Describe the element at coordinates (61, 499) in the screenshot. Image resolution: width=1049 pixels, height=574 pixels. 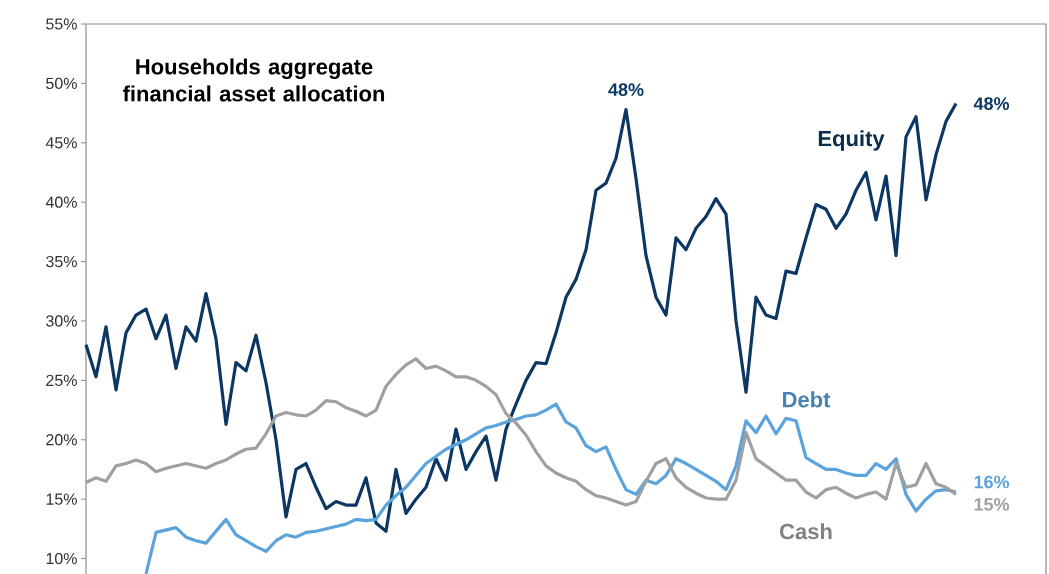
I see `y-tick-label: 15%` at that location.